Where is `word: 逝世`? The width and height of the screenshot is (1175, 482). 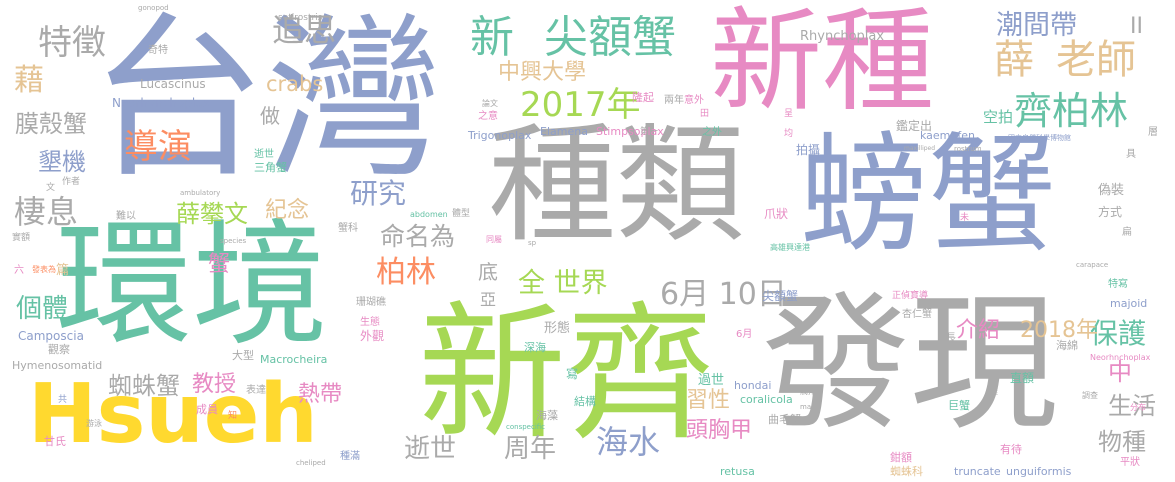 word: 逝世 is located at coordinates (430, 449).